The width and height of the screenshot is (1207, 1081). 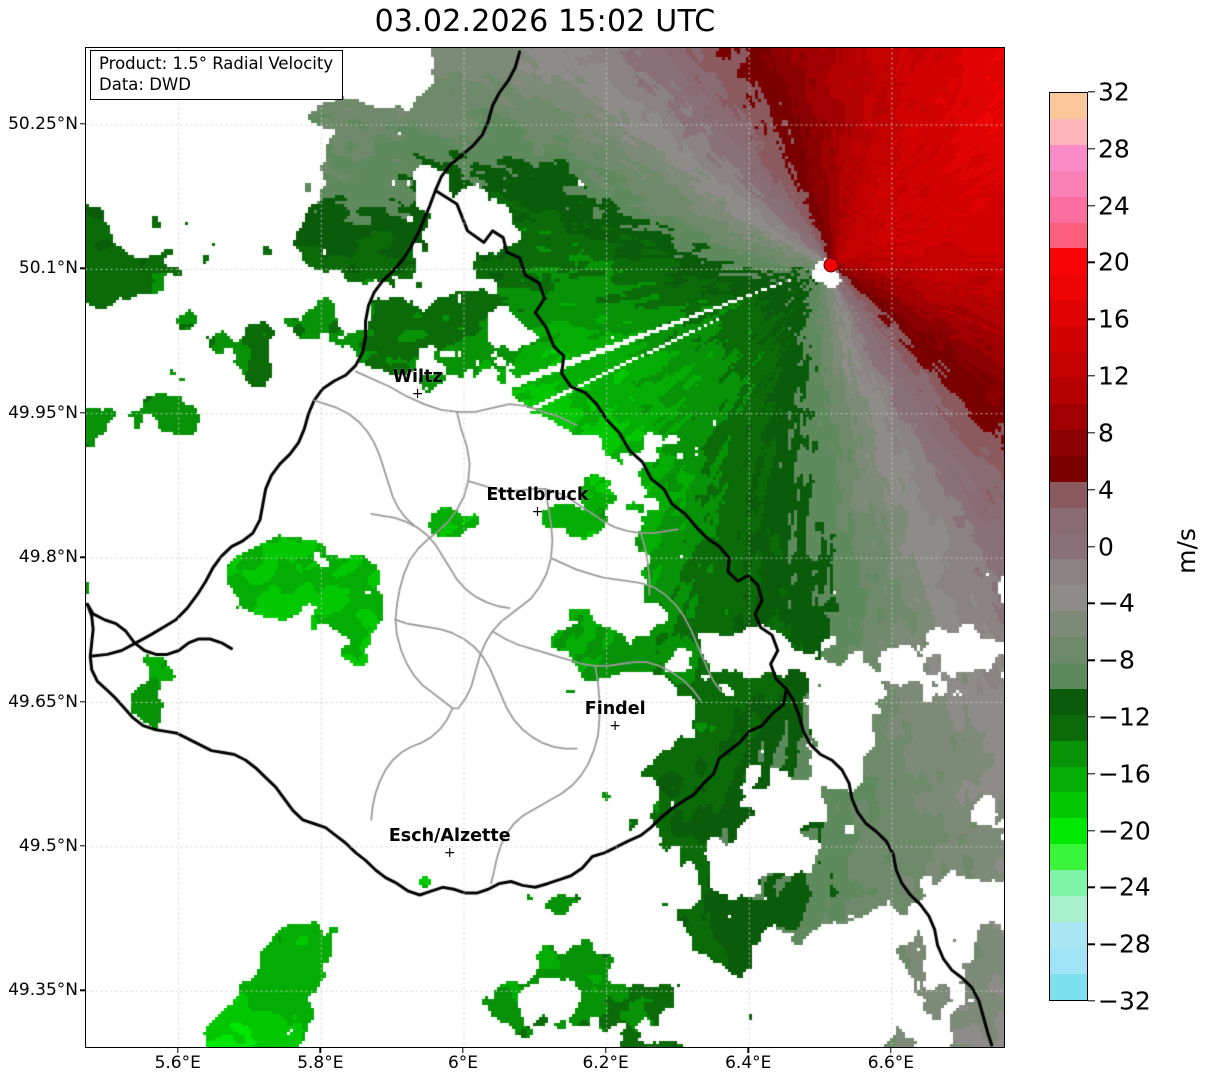 I want to click on colorbar-tick-label: −24, so click(x=1124, y=887).